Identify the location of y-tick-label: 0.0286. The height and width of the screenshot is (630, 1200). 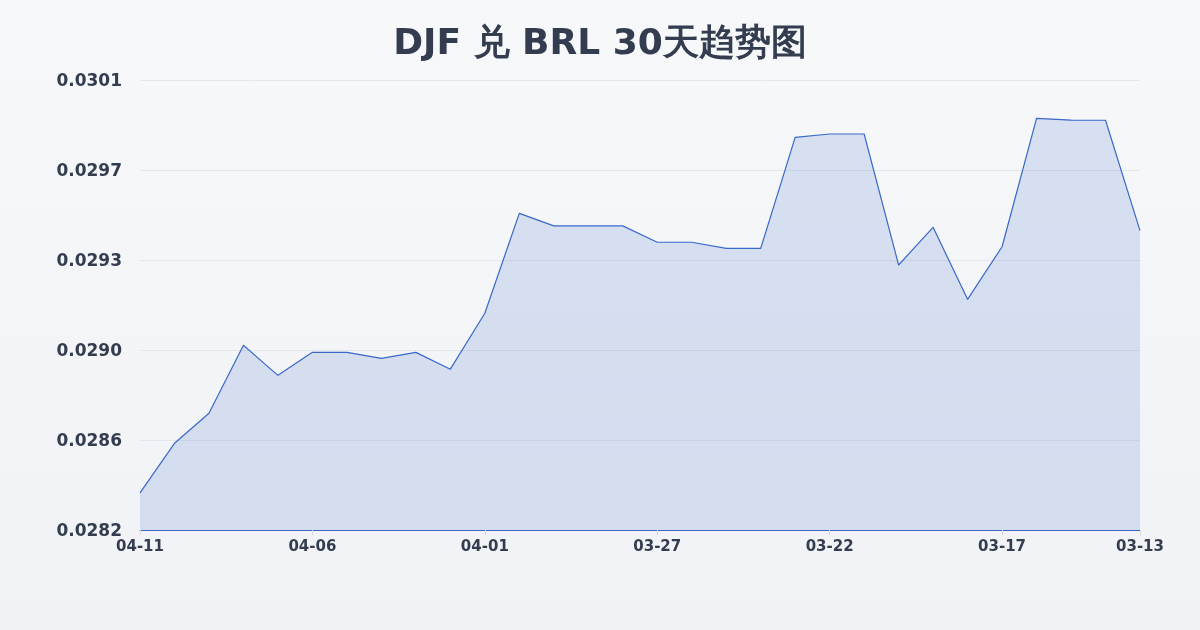
(89, 440).